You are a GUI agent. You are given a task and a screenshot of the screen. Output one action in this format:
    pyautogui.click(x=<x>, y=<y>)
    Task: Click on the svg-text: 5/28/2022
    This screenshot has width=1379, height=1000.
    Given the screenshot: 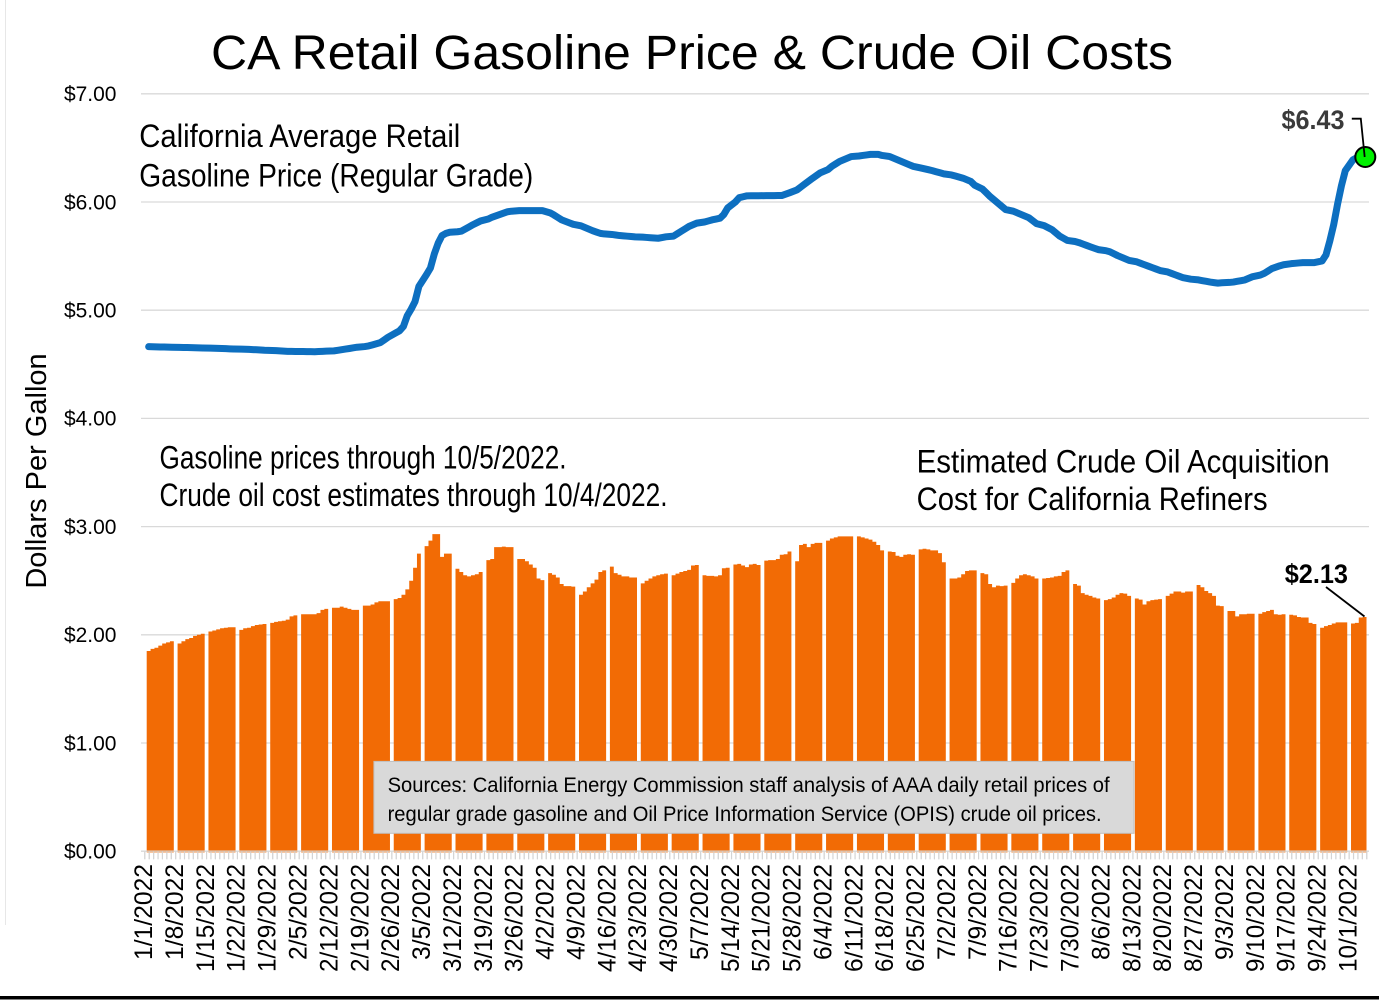 What is the action you would take?
    pyautogui.click(x=793, y=918)
    